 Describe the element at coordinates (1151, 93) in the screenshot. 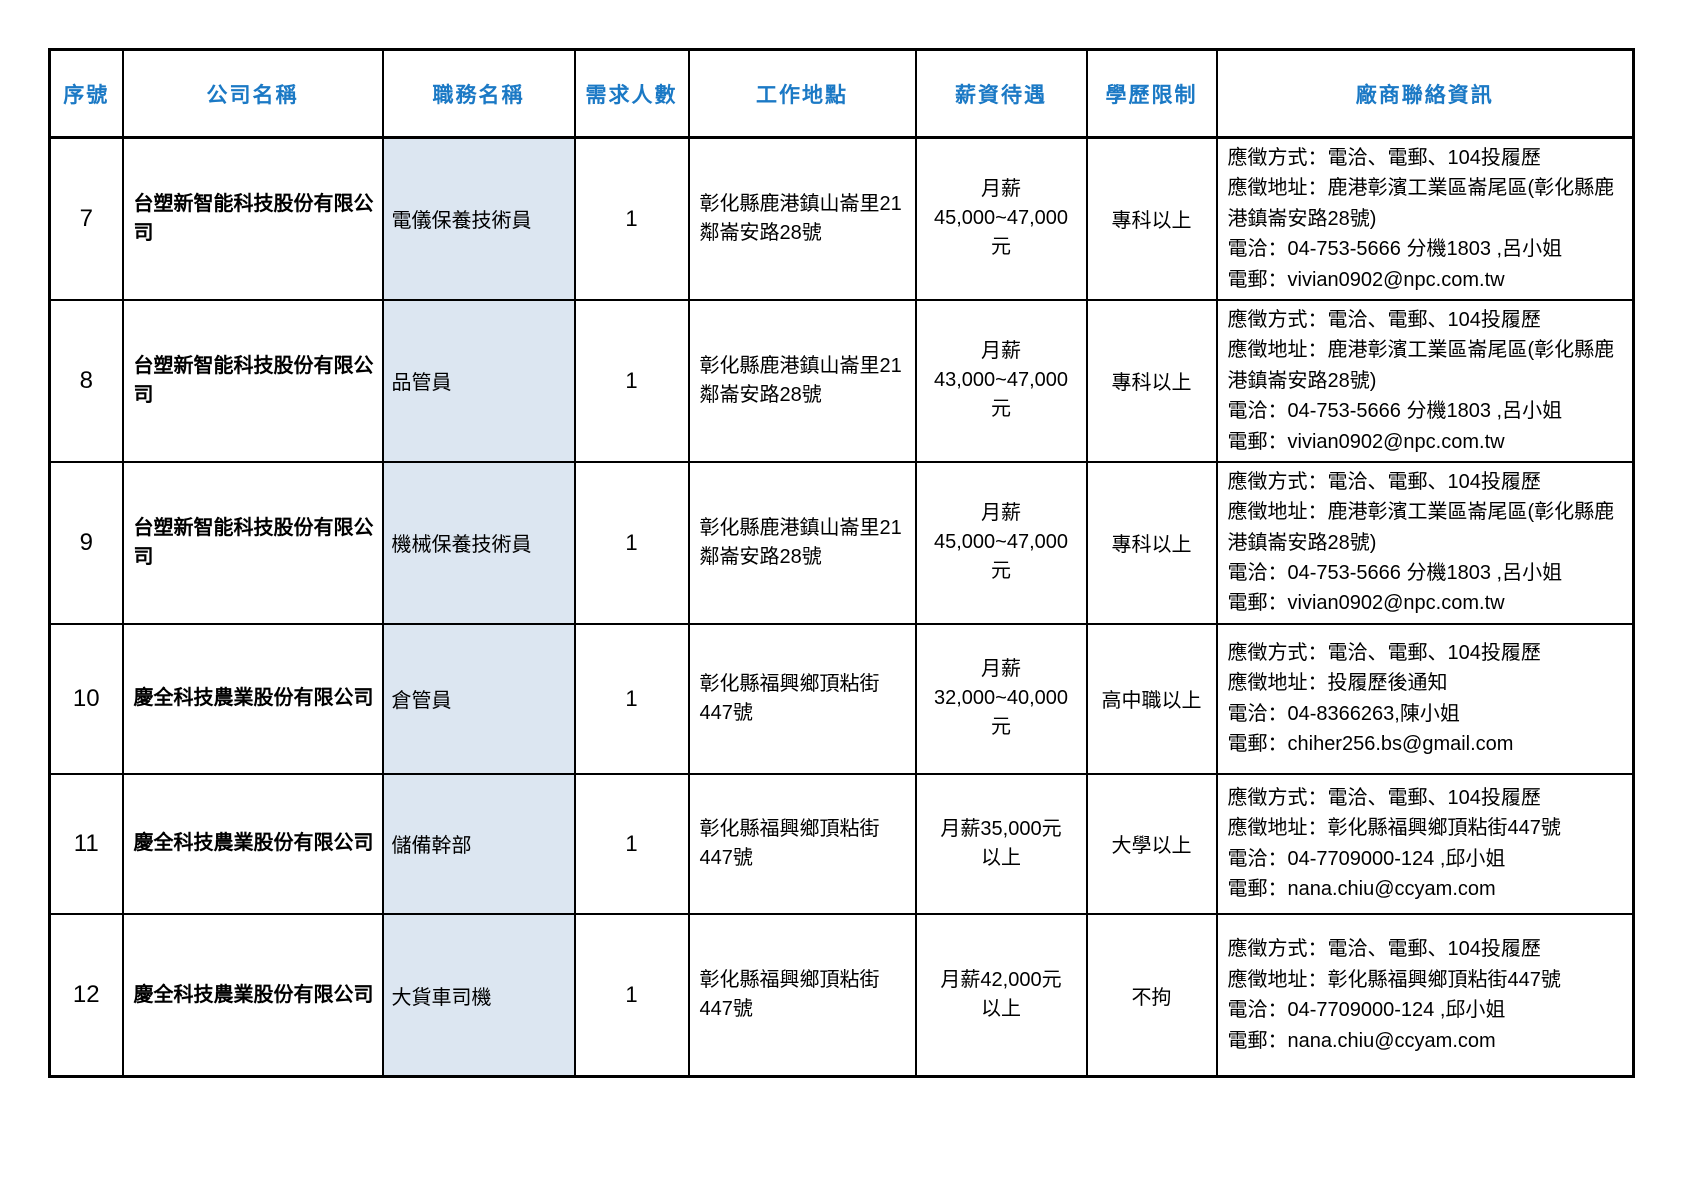

I see `header-education-limit: 學歷限制` at that location.